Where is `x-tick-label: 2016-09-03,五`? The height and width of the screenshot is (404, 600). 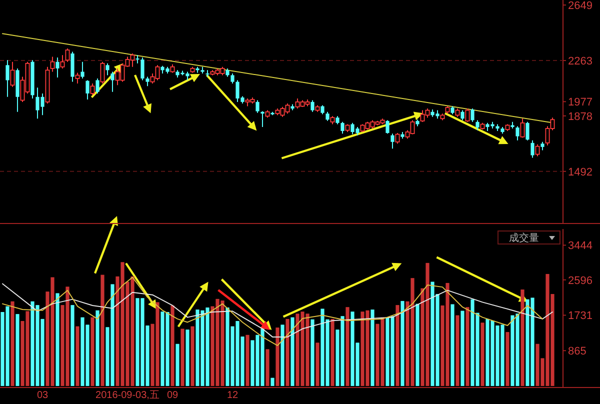 x-tick-label: 2016-09-03,五 is located at coordinates (128, 395).